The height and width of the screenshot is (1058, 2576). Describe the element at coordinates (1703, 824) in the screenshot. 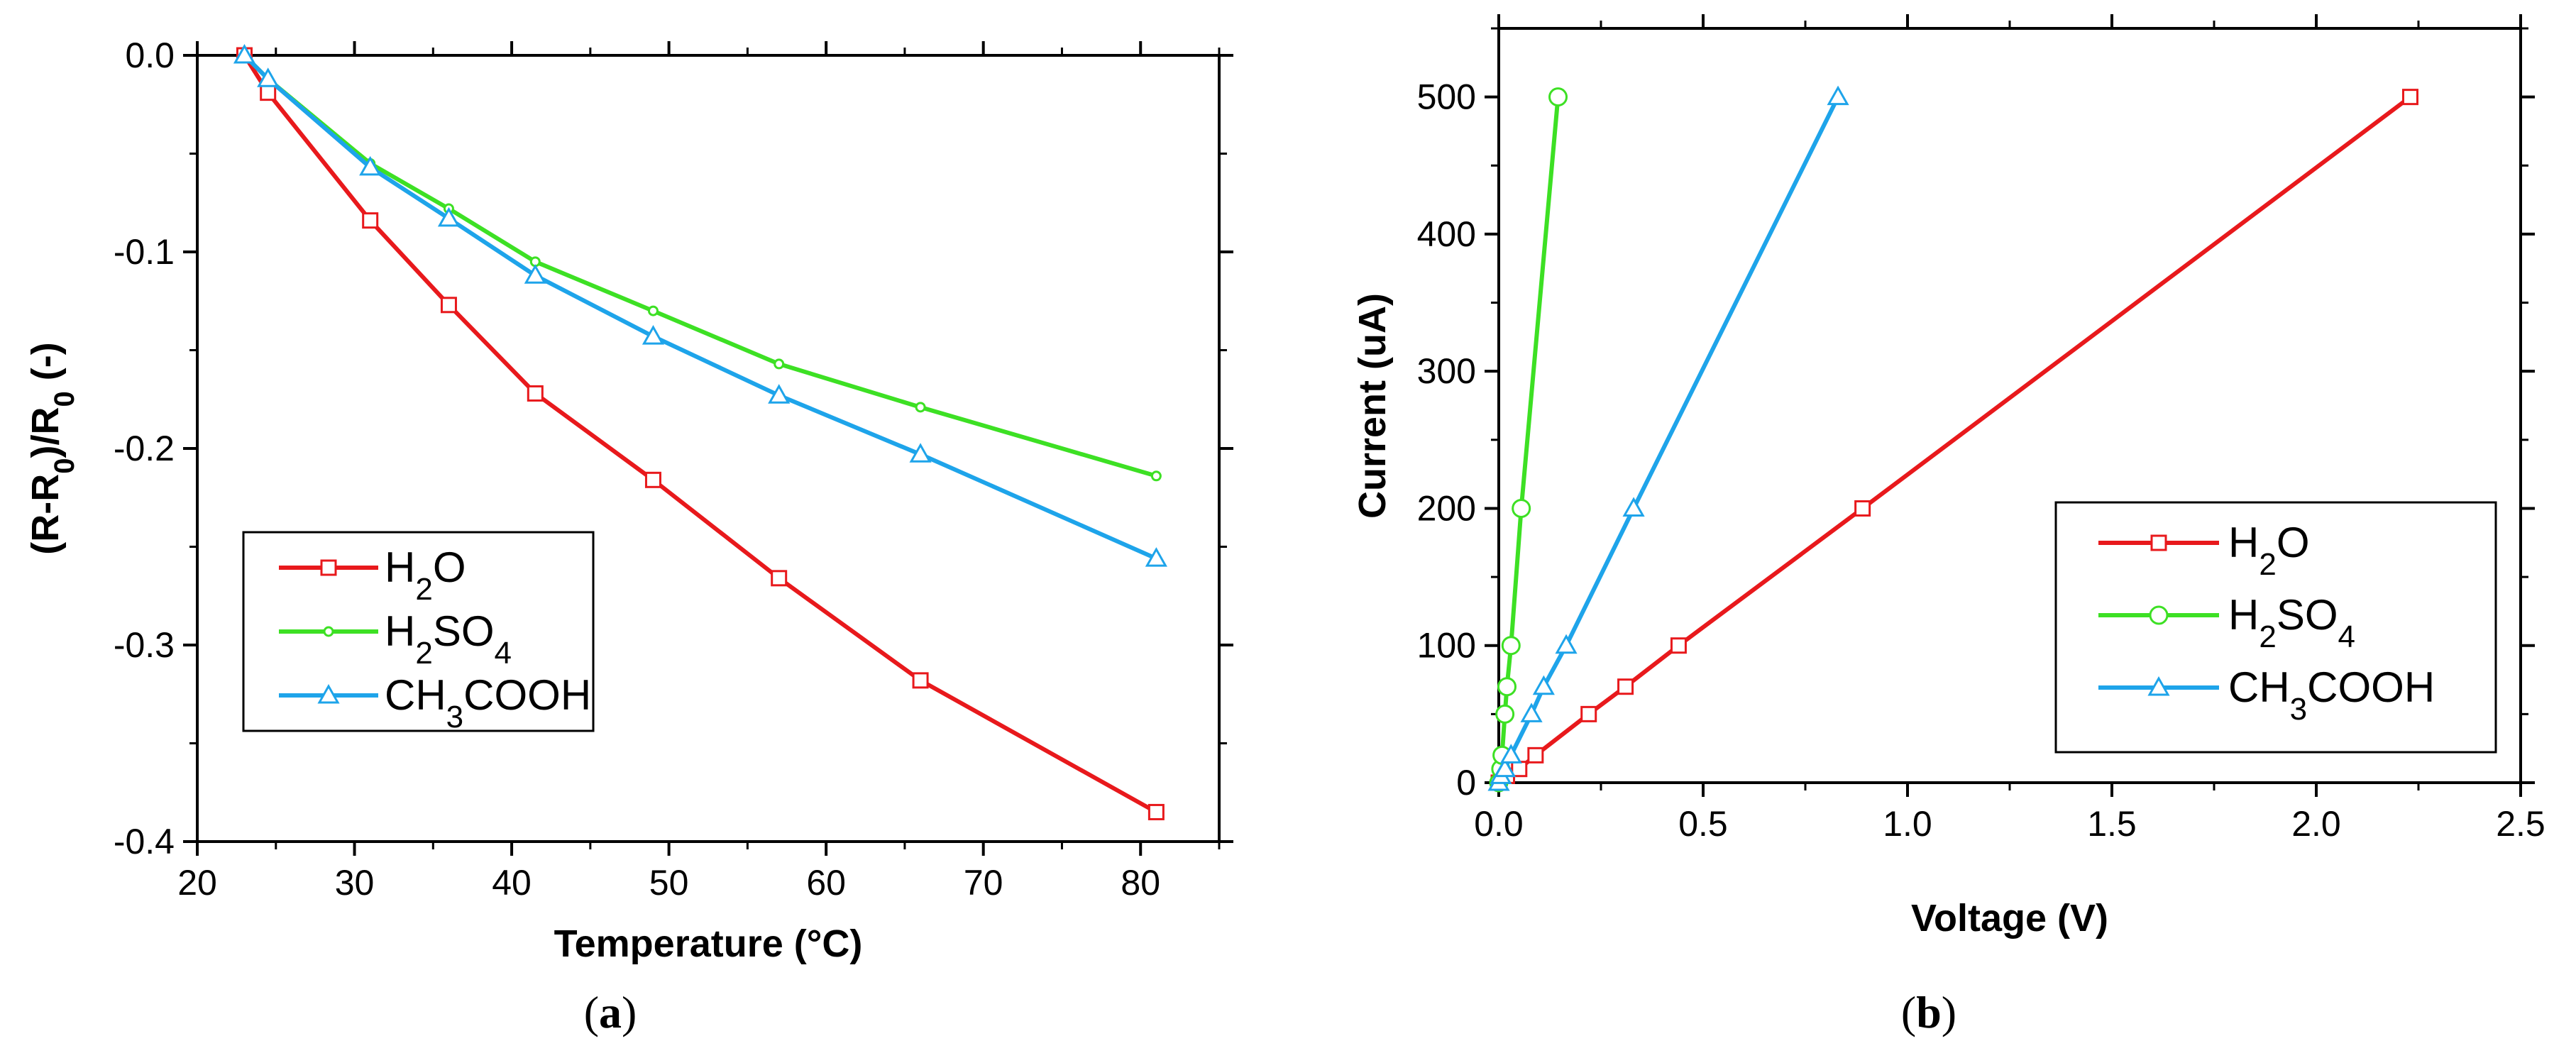

I see `x-tick-label: 0.5` at that location.